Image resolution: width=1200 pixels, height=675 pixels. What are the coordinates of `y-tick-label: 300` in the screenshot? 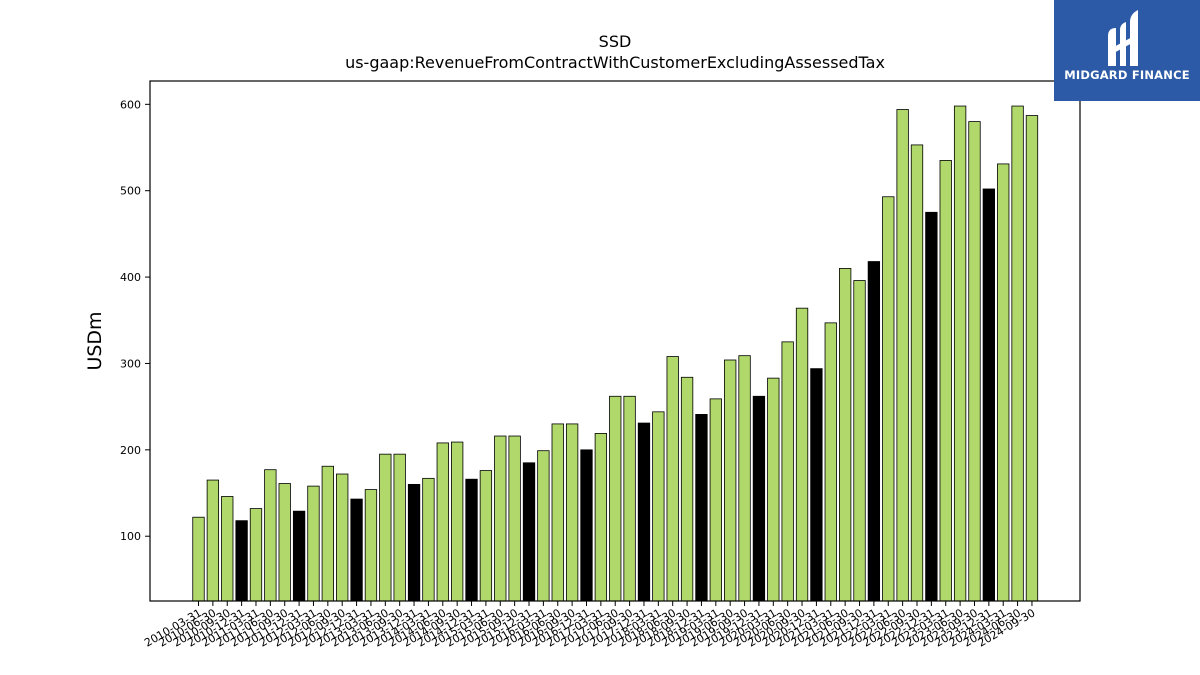 It's located at (130, 363).